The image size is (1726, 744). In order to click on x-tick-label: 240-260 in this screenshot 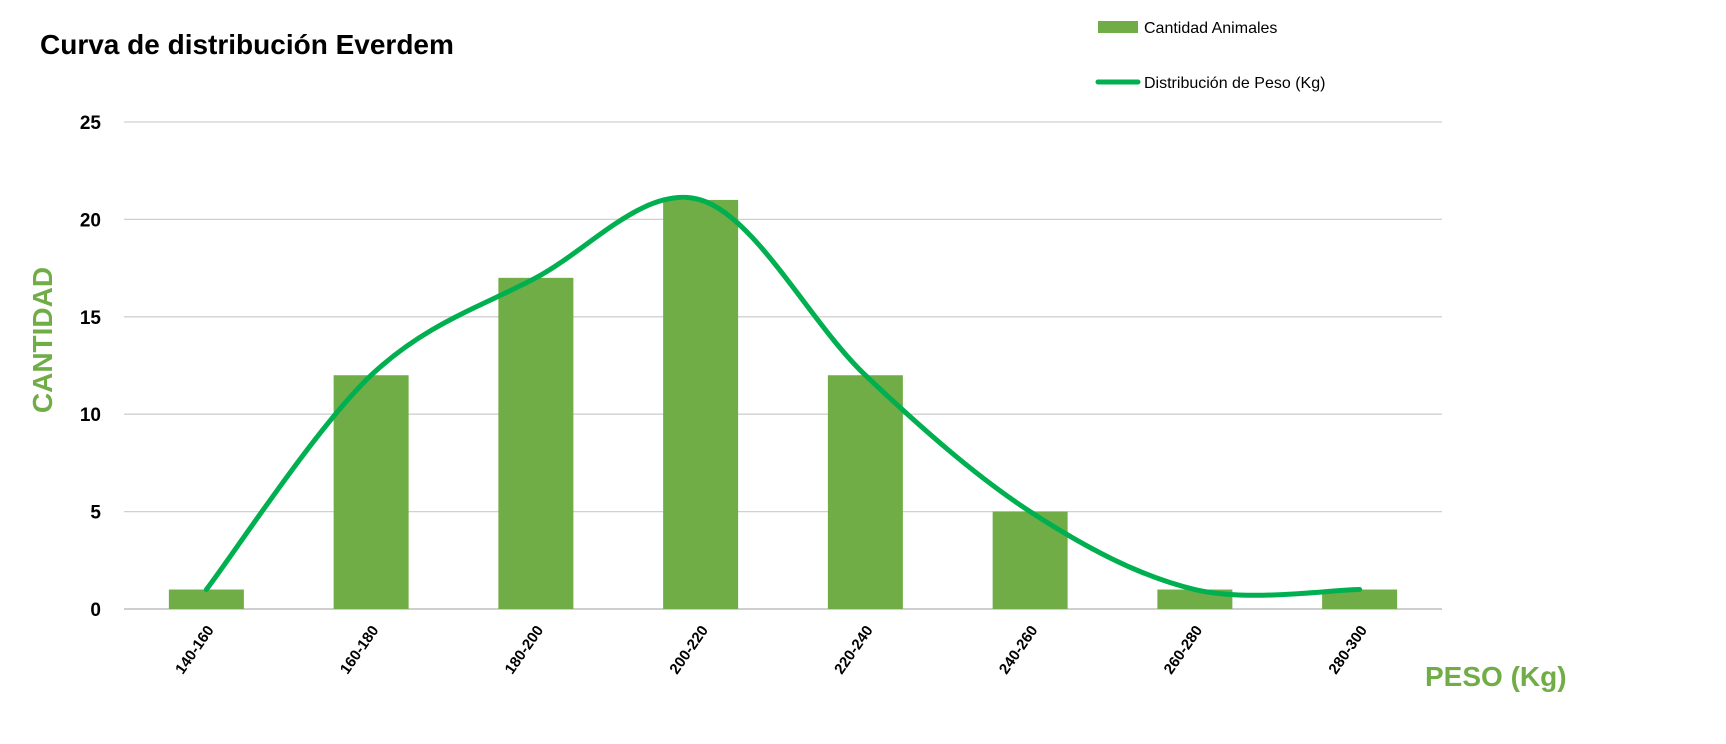, I will do `click(1019, 650)`.